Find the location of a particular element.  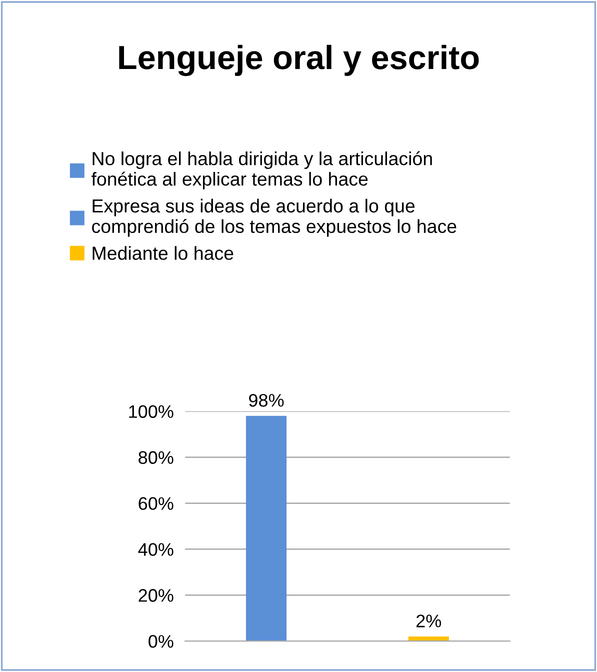

y-tick-label: 100% is located at coordinates (151, 411).